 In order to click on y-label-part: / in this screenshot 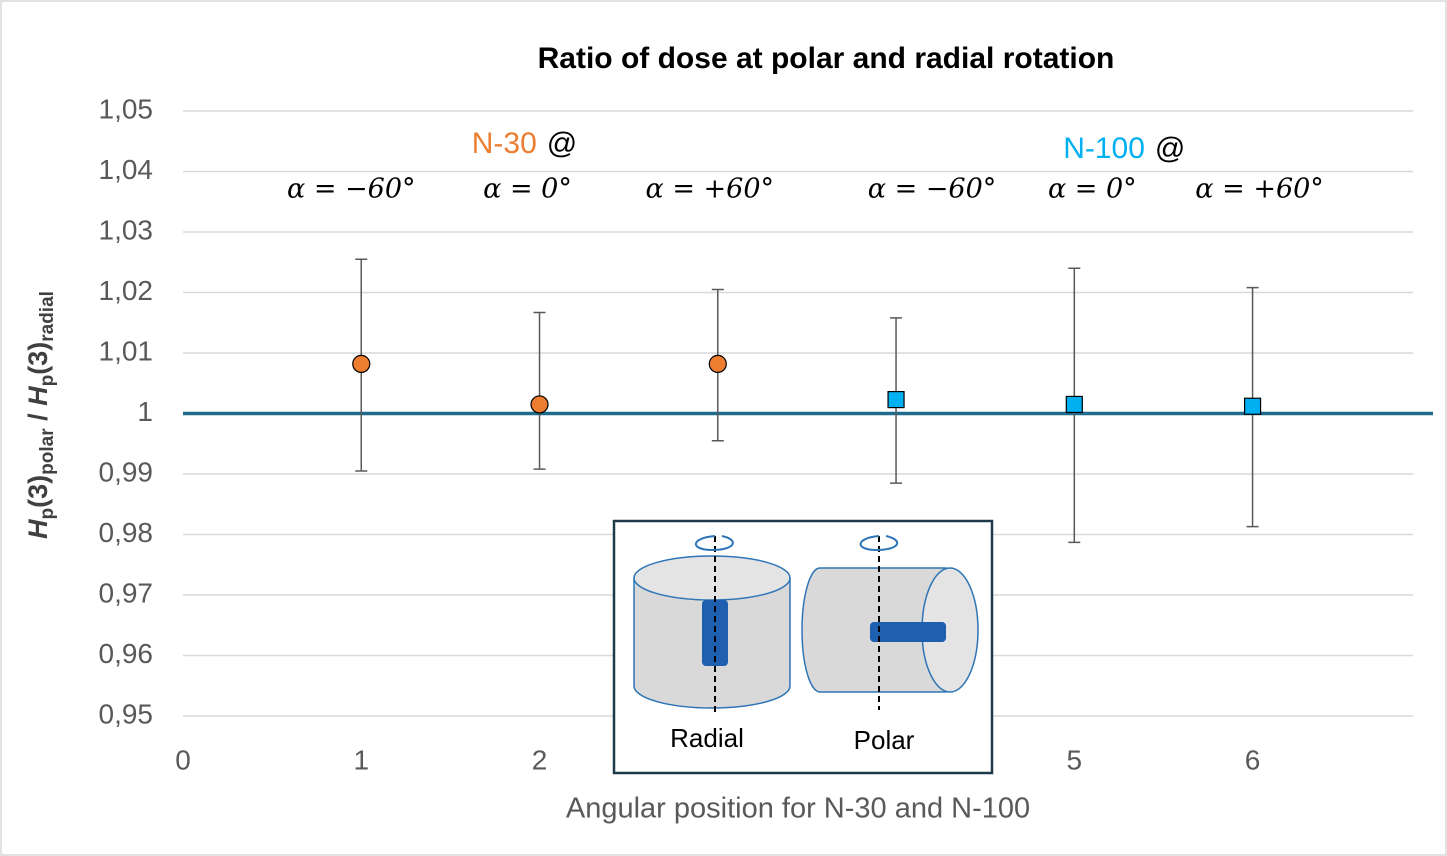, I will do `click(38, 417)`.